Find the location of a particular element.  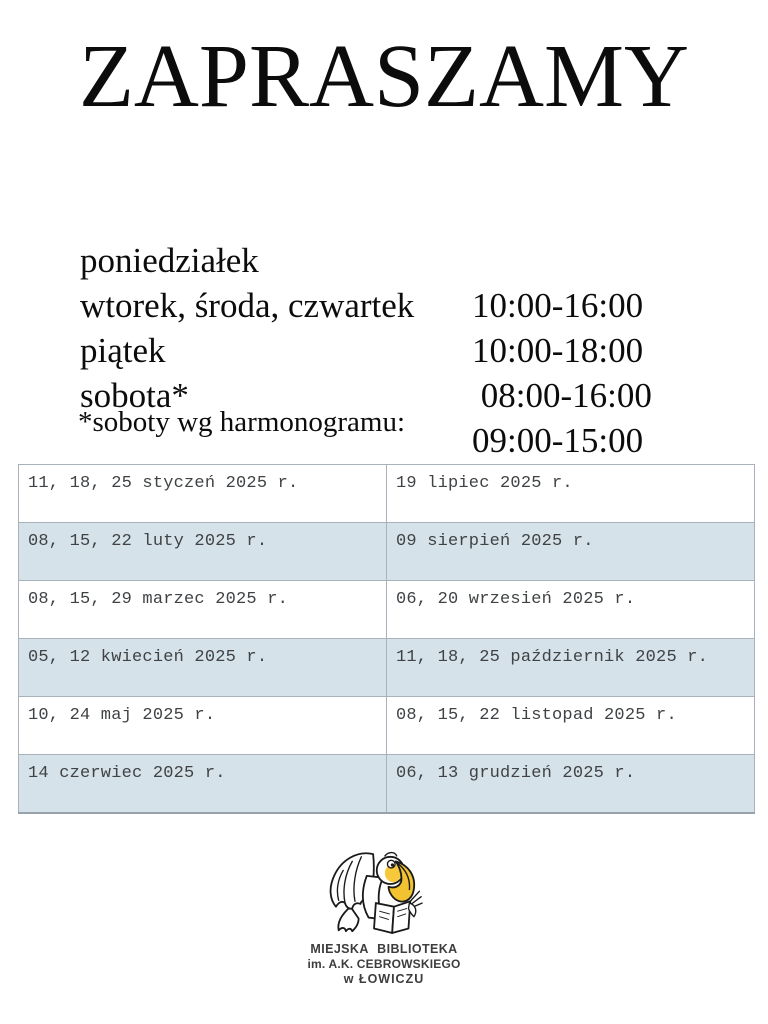

day-label: poniedziałek is located at coordinates (169, 260).